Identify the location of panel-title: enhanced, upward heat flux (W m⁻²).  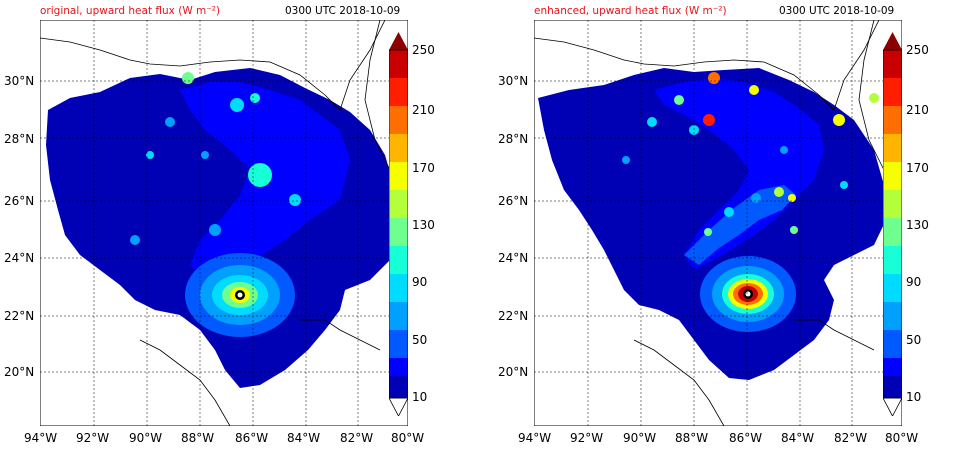
(630, 11).